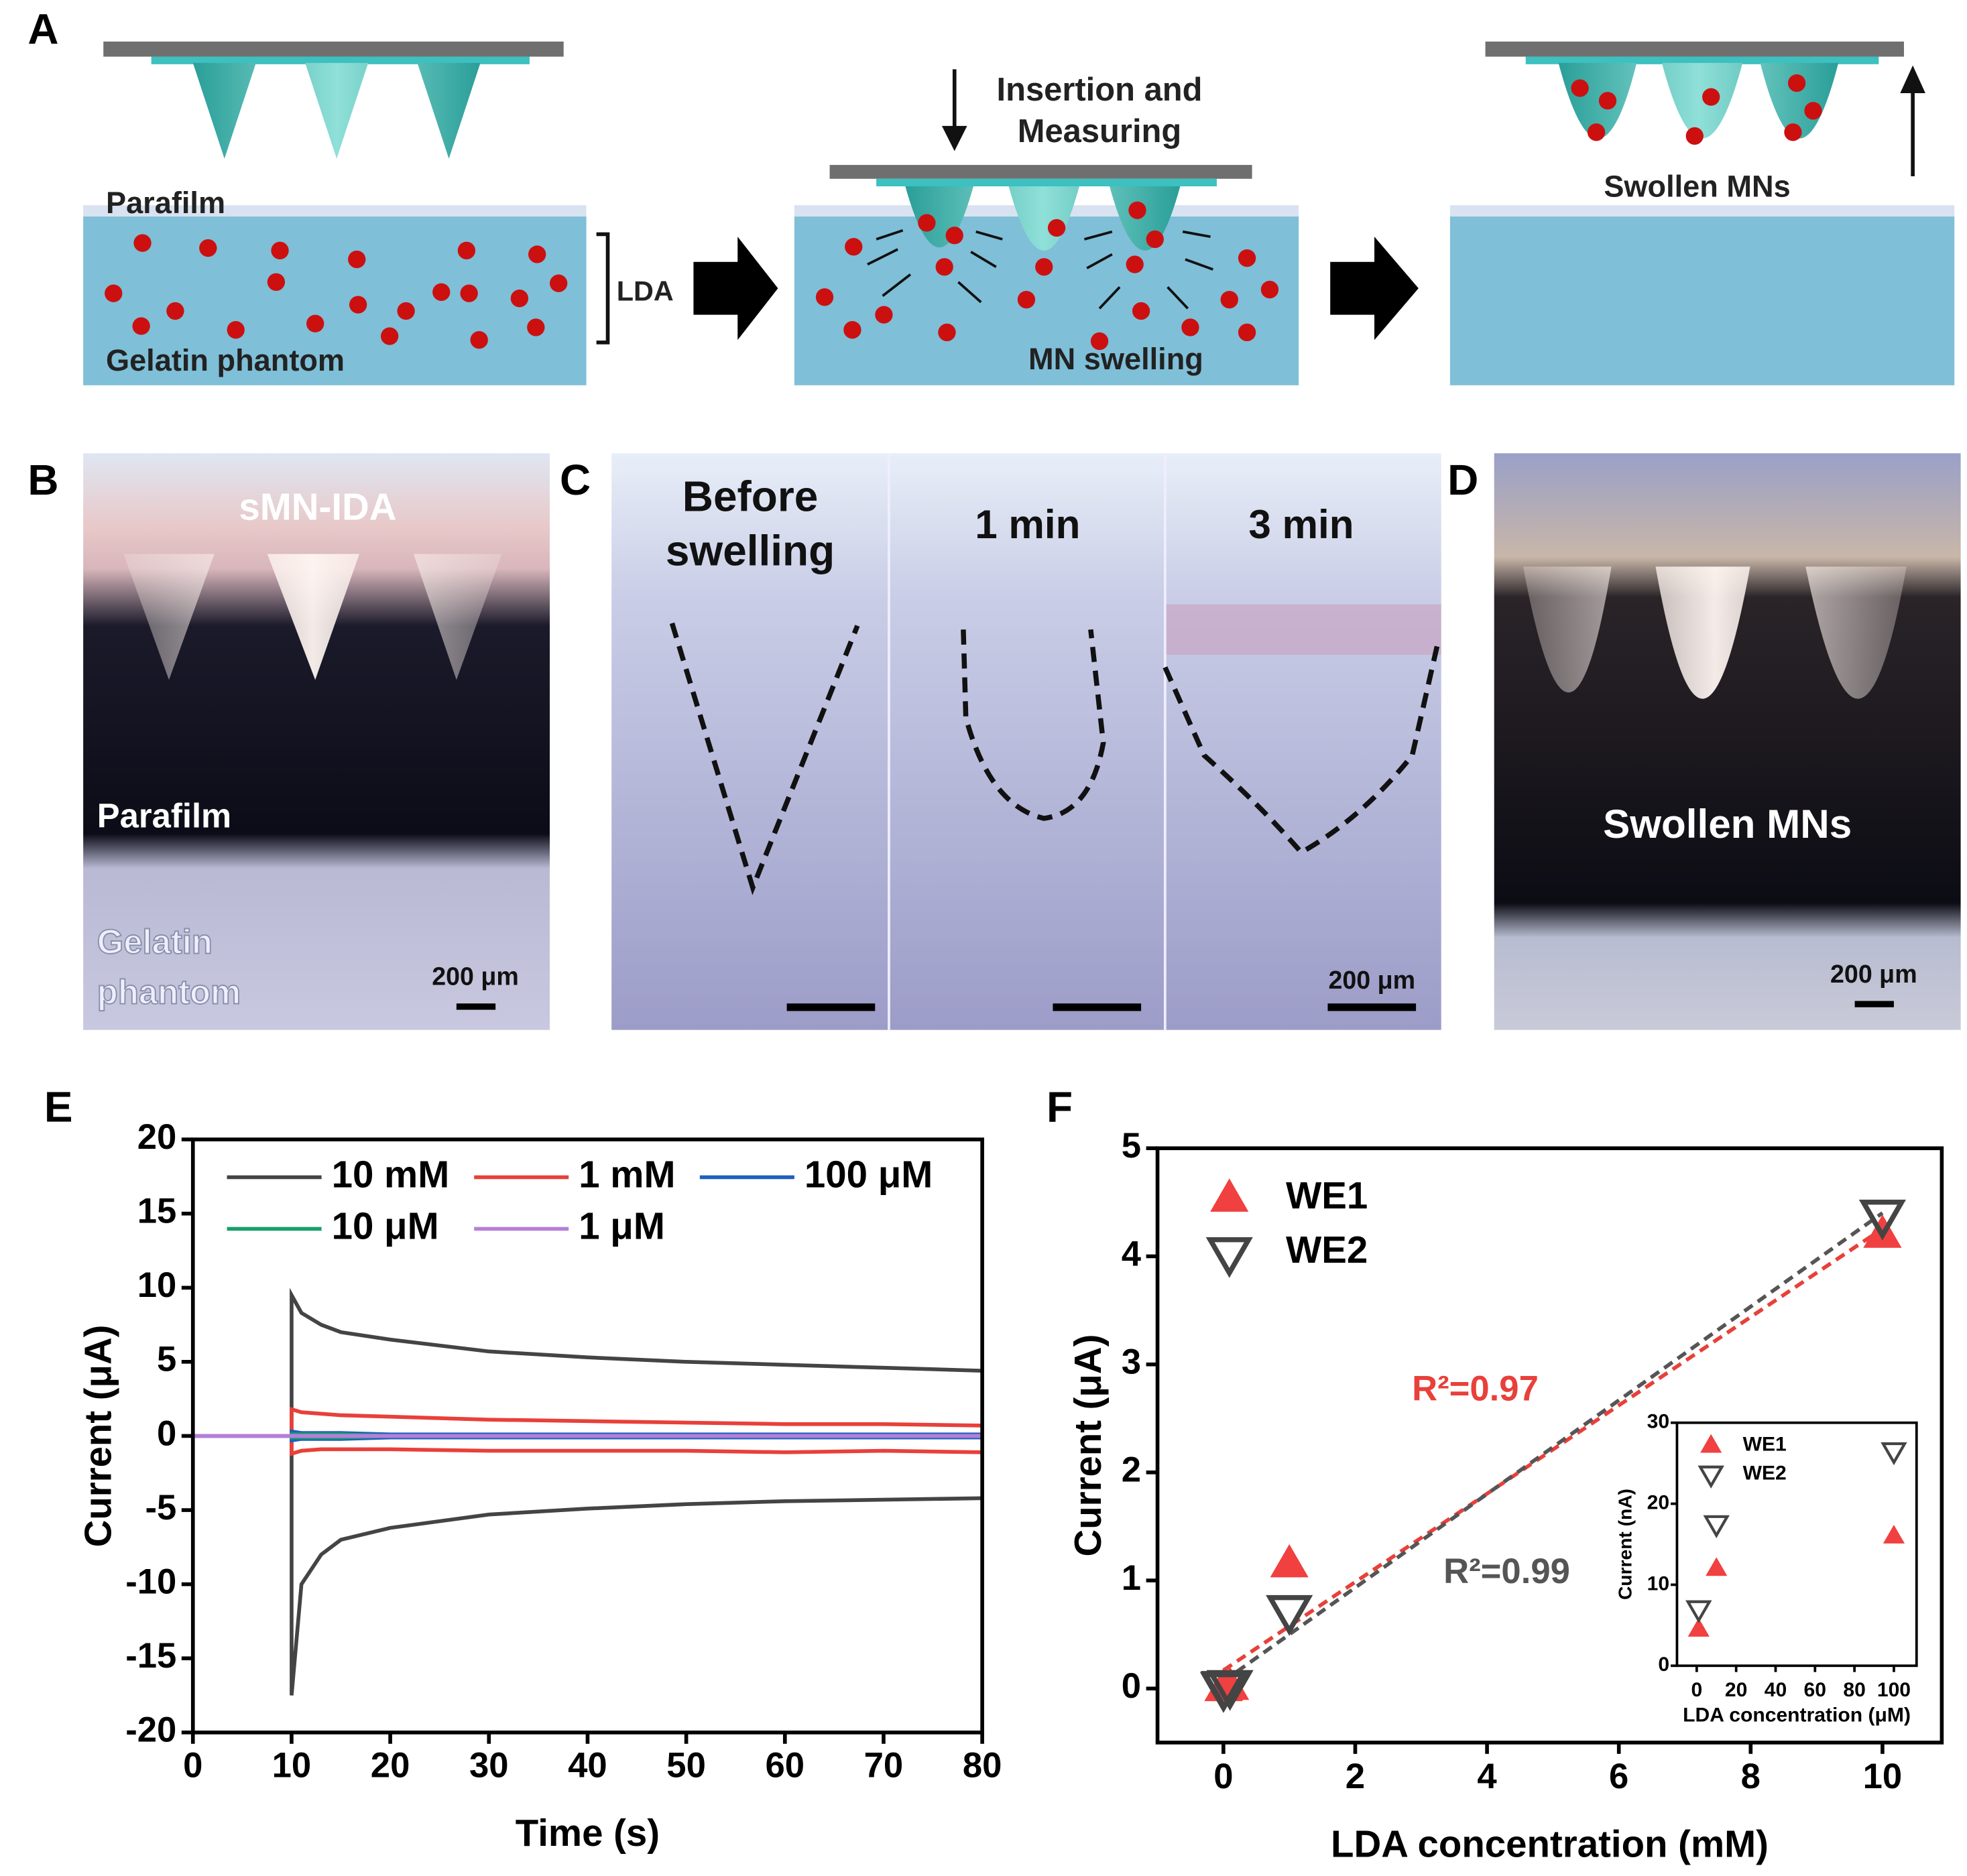 This screenshot has height=1876, width=1967. Describe the element at coordinates (982, 1765) in the screenshot. I see `x-tick-label: 80` at that location.